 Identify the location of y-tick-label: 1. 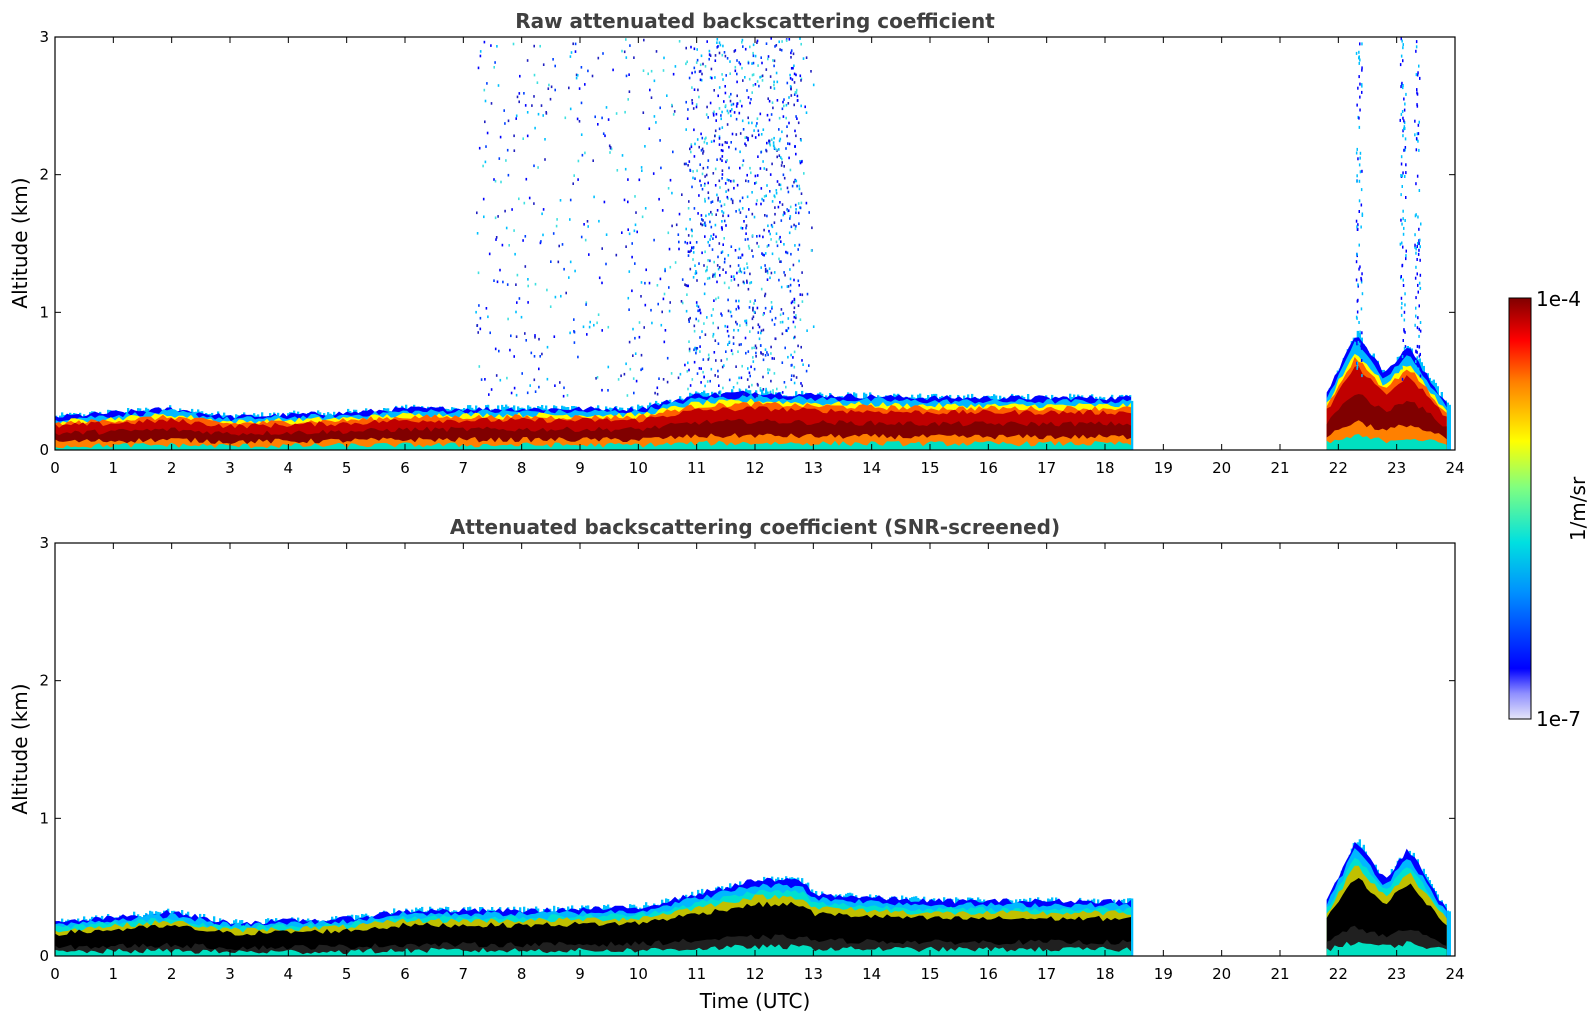
(44, 818).